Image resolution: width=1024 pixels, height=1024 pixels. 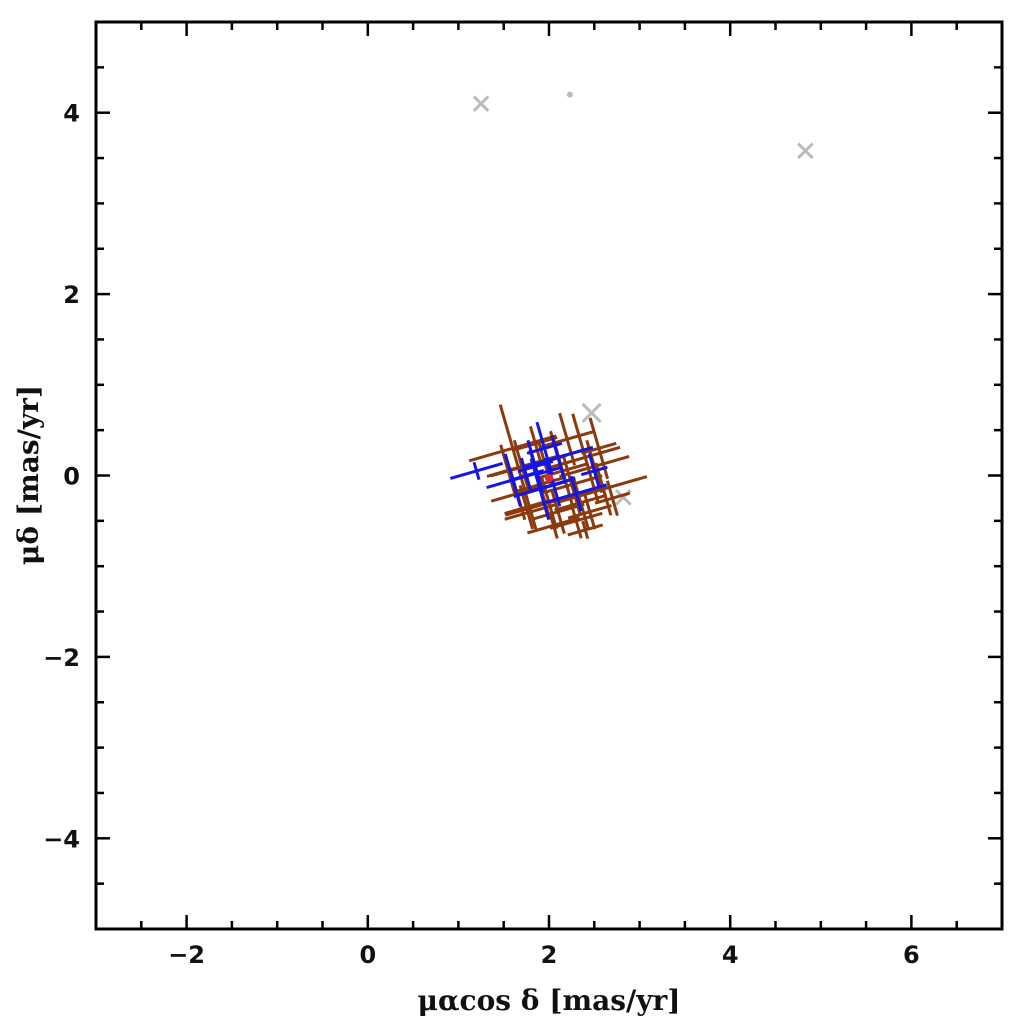 I want to click on y-axis-label: μδ [mas/yr], so click(x=28, y=475).